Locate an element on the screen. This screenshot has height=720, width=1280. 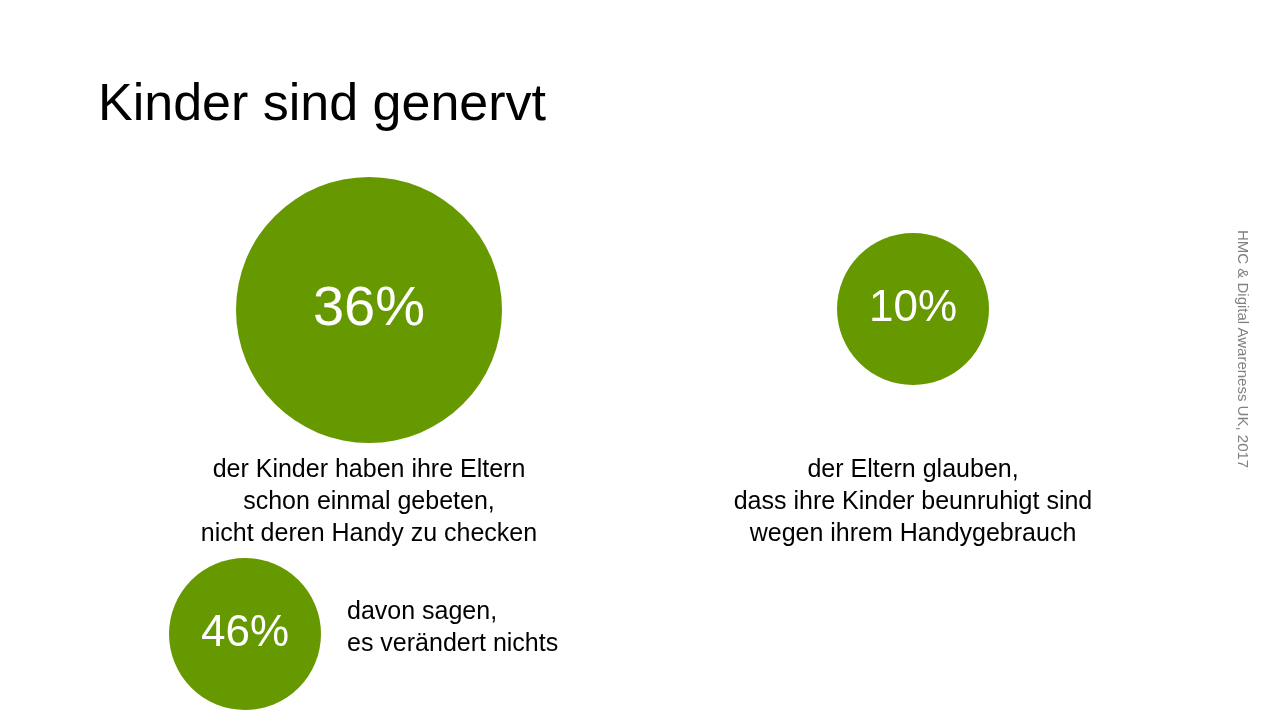
text: Kinder sind genervt is located at coordinates (322, 102).